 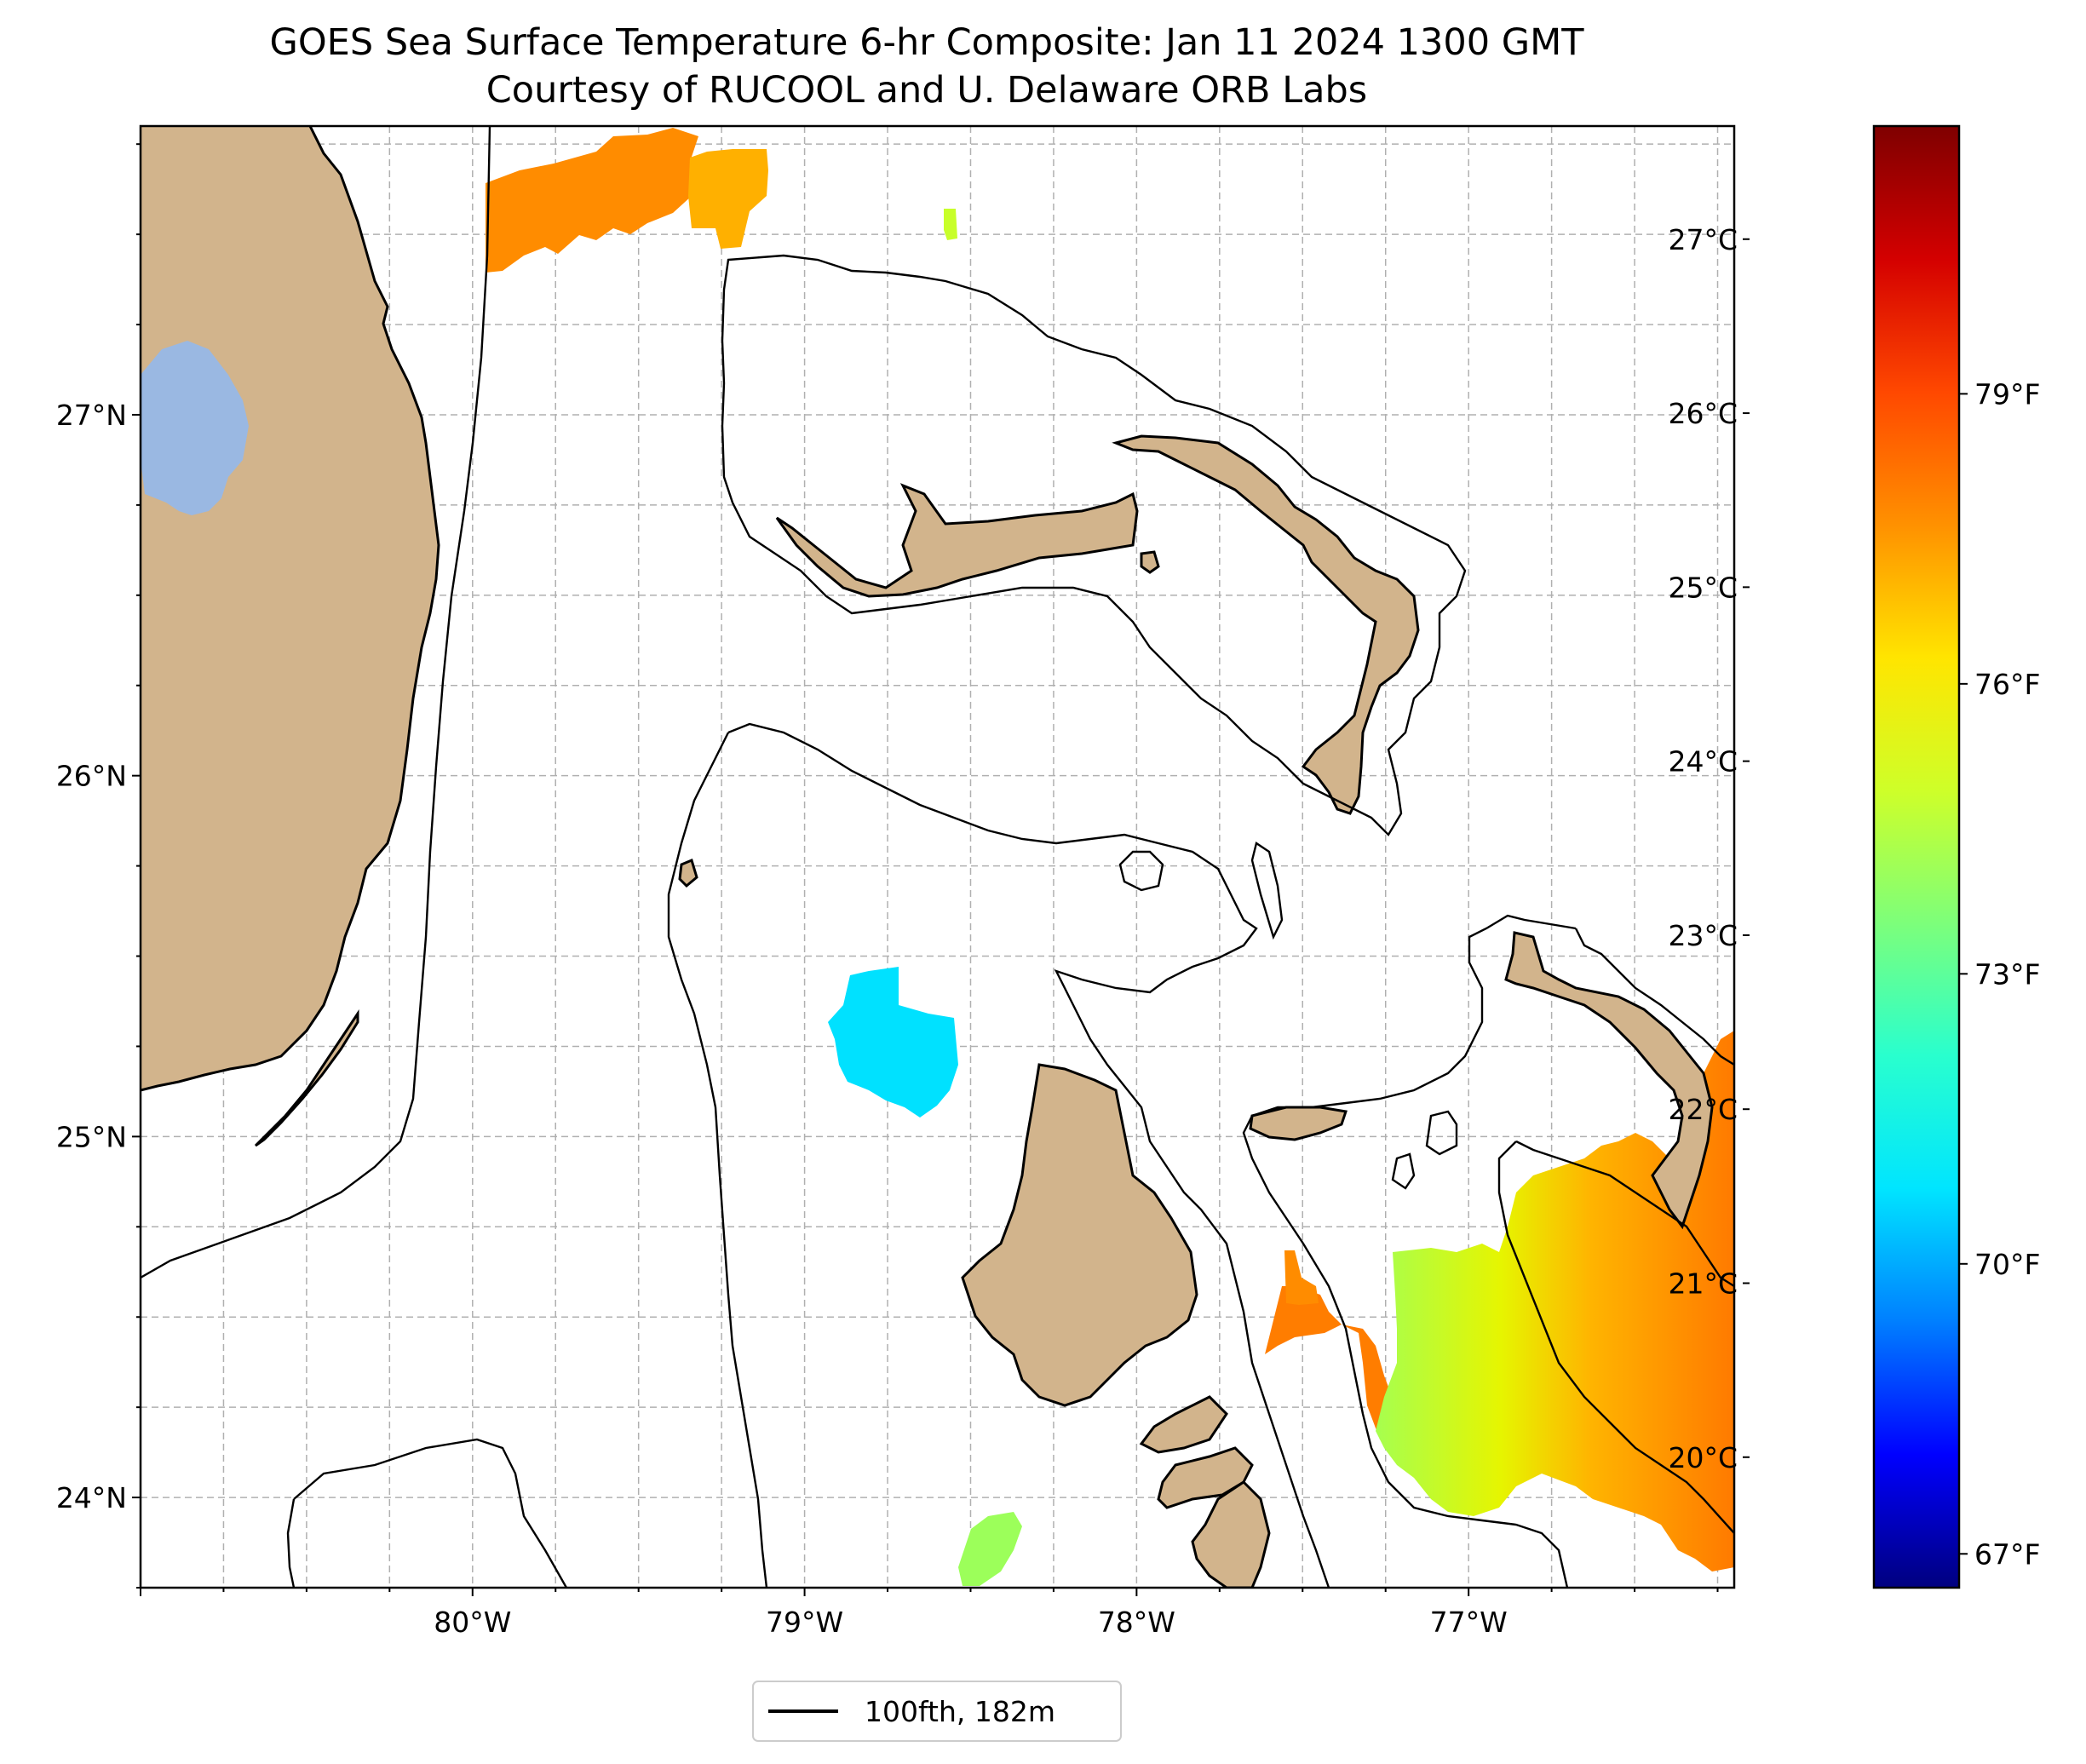 I want to click on sst-patch-small-west, so click(x=1301, y=1277).